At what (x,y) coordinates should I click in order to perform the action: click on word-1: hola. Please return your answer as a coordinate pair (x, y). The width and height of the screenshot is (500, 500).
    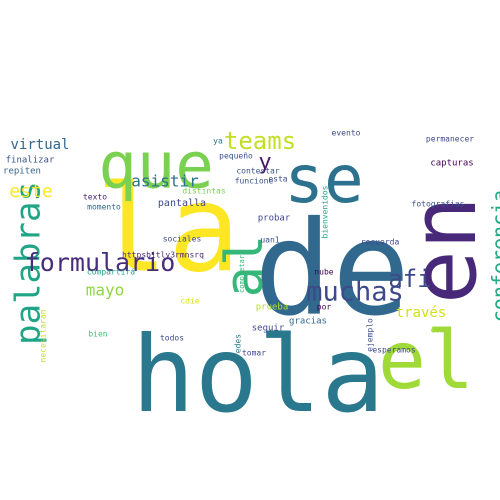
    Looking at the image, I should click on (258, 375).